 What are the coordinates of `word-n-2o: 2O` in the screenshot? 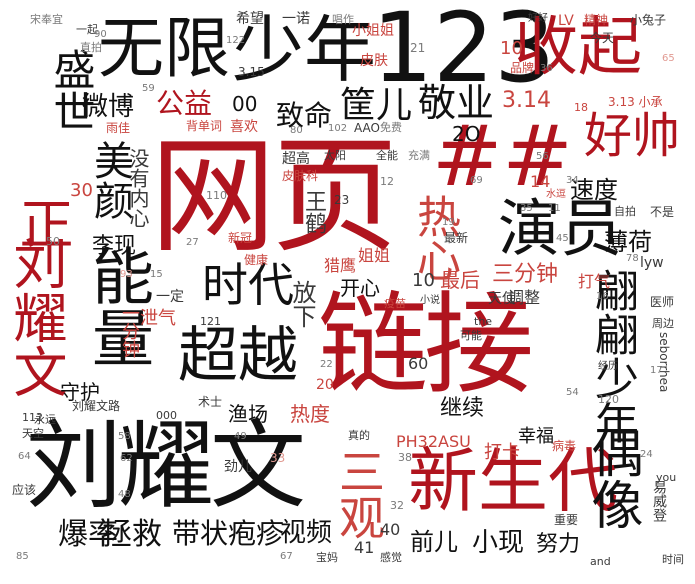 It's located at (466, 134).